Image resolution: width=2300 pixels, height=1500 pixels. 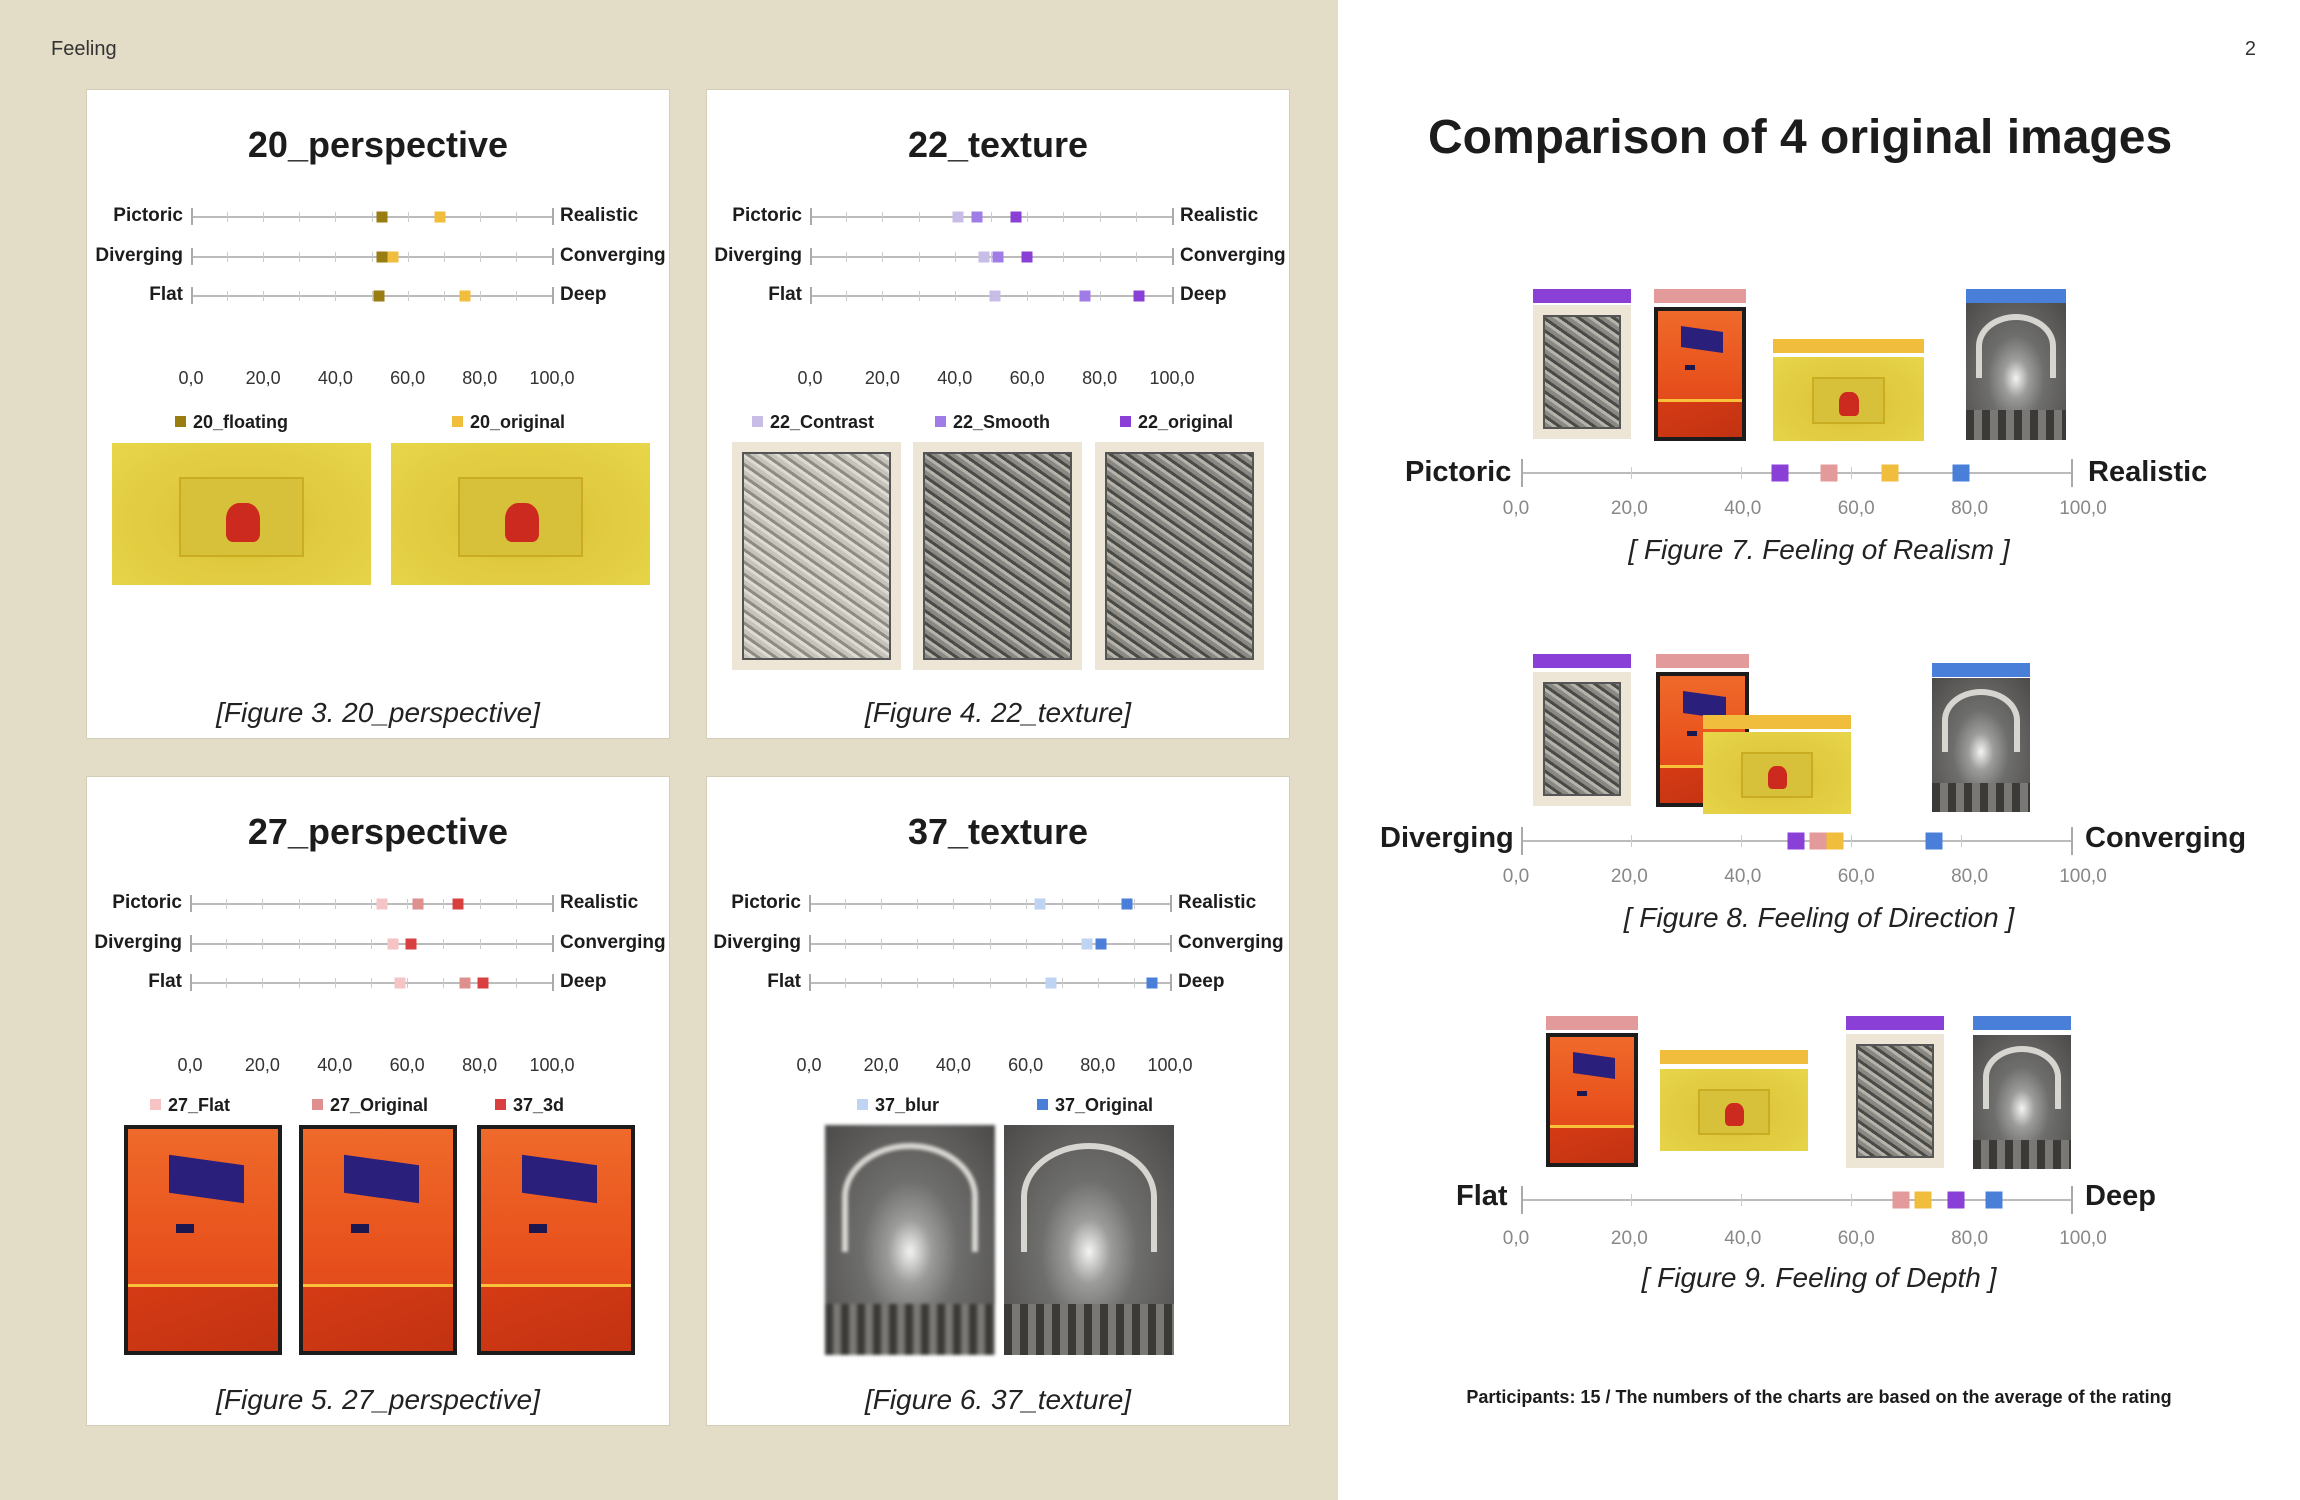 I want to click on legend-label: 22_Smooth, so click(x=1002, y=422).